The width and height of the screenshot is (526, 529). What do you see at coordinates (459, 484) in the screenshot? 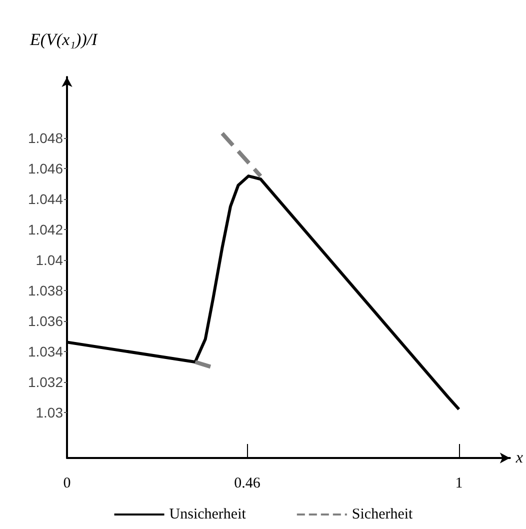
I see `x-tick-label: 1` at bounding box center [459, 484].